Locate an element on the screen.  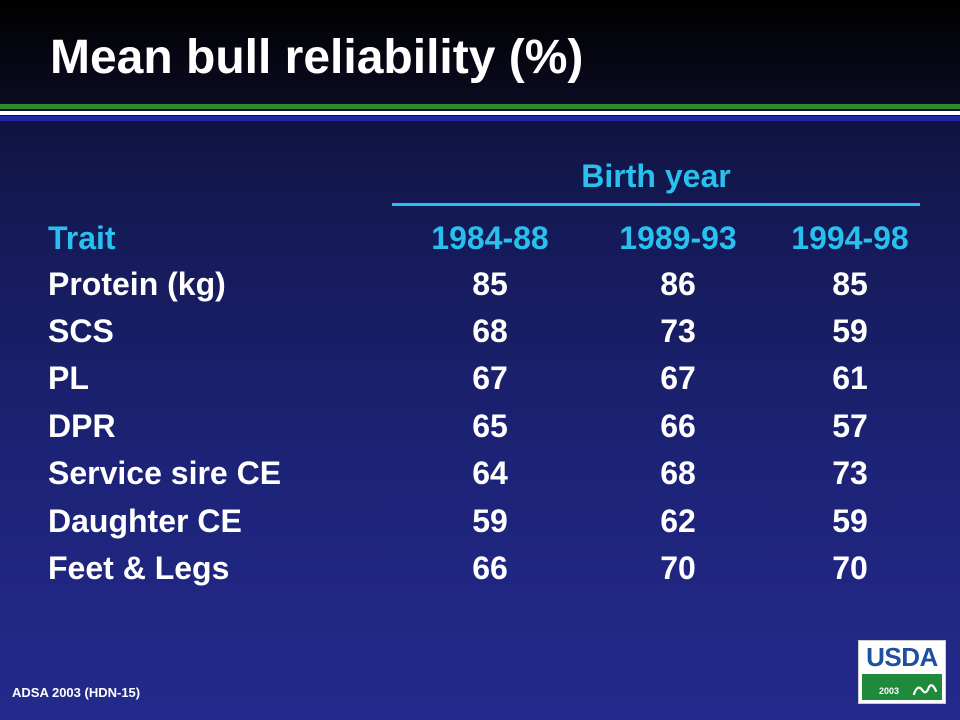
table-row: Daughter CE 59 62 59 is located at coordinates (480, 521).